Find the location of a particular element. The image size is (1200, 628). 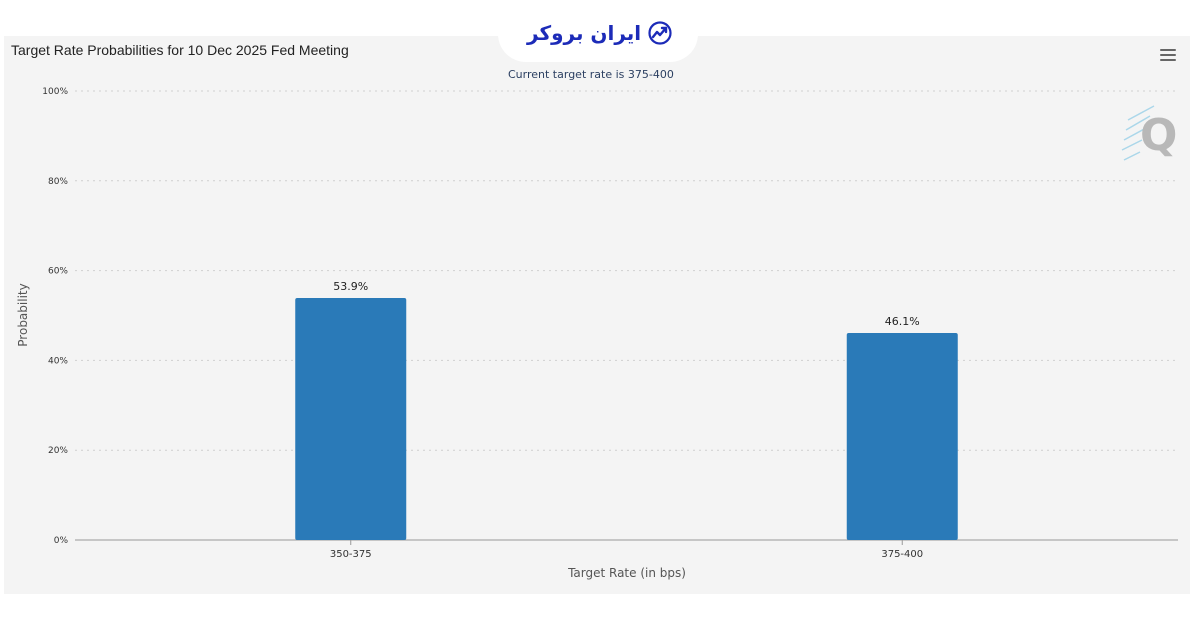

x-axis-ticks: 350-375 375-400 is located at coordinates (626, 550).